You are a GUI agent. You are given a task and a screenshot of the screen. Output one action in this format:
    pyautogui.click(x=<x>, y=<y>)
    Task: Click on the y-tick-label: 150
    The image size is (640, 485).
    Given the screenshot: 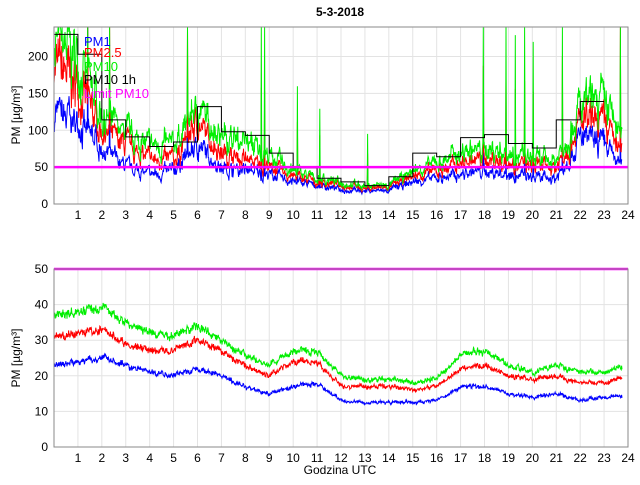 What is the action you would take?
    pyautogui.click(x=38, y=93)
    